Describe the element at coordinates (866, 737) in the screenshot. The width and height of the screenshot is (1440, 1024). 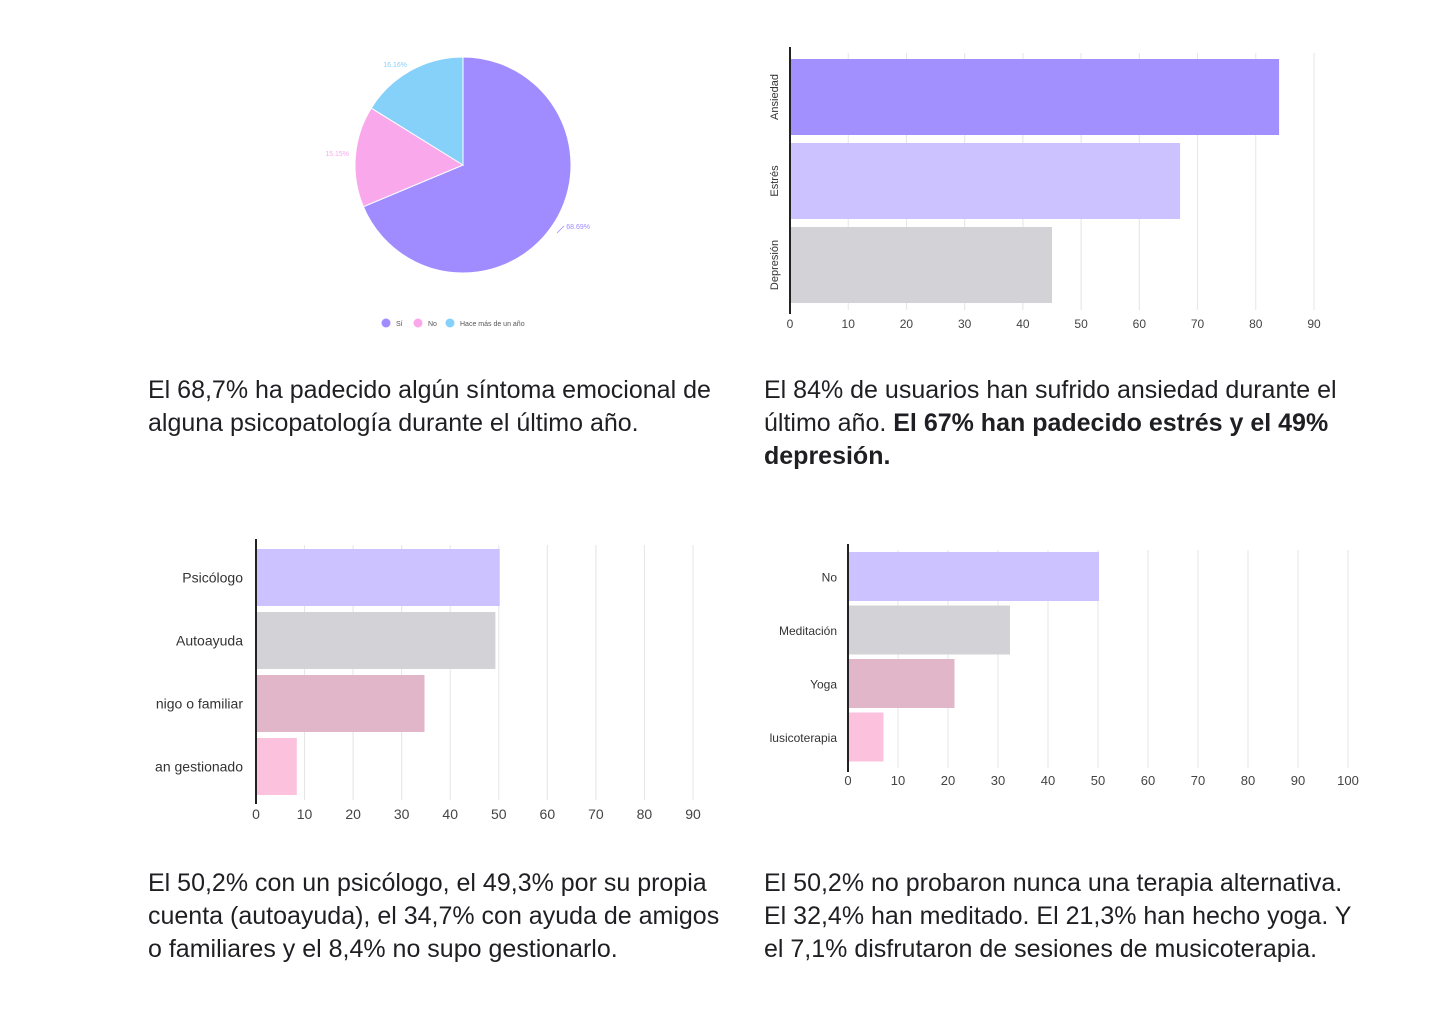
I see `bar-lusicoterapia` at that location.